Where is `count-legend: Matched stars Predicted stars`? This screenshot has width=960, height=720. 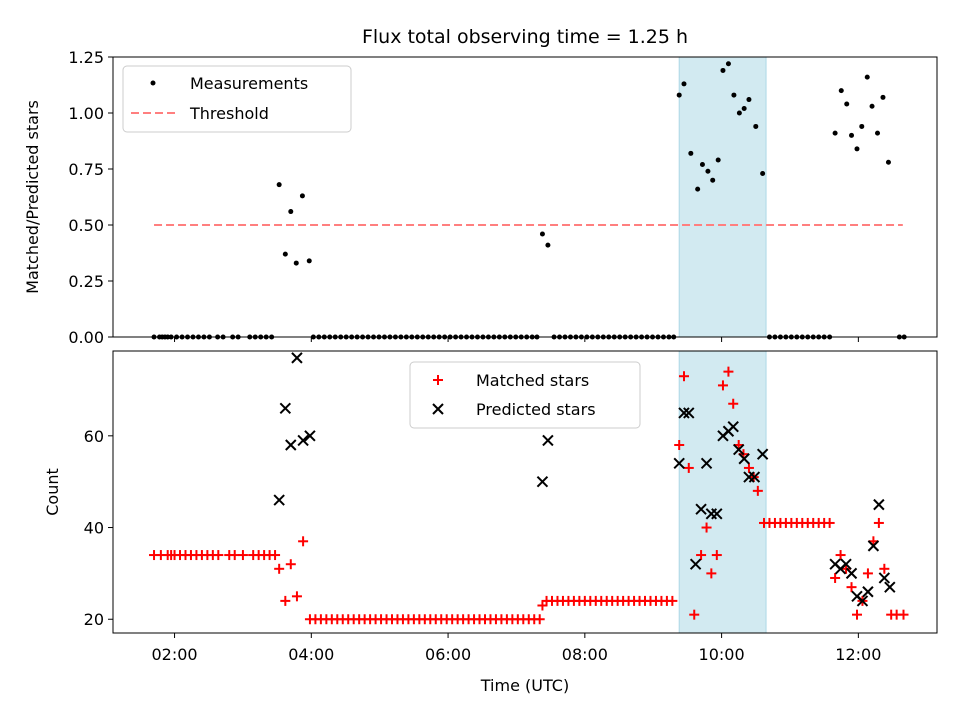 count-legend: Matched stars Predicted stars is located at coordinates (525, 395).